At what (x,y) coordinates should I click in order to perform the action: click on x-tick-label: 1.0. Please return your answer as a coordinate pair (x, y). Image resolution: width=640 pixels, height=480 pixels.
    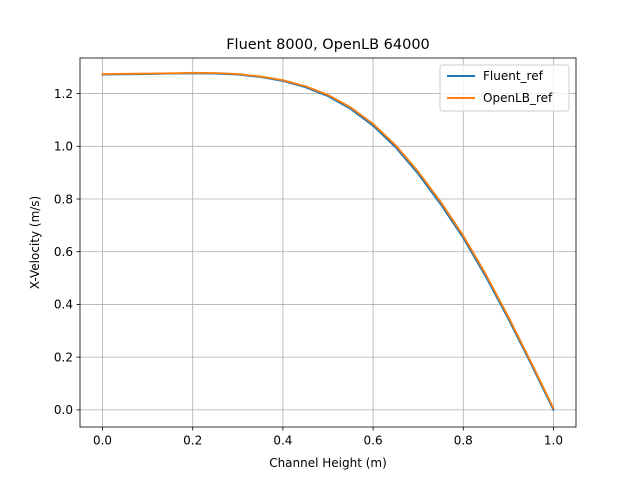
    Looking at the image, I should click on (553, 441).